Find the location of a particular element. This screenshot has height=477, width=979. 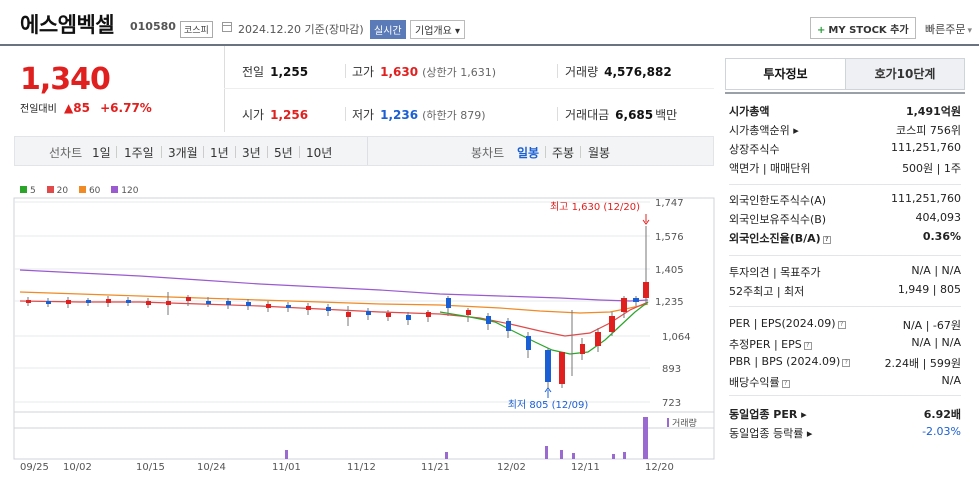

high-arrow-icon is located at coordinates (646, 222).